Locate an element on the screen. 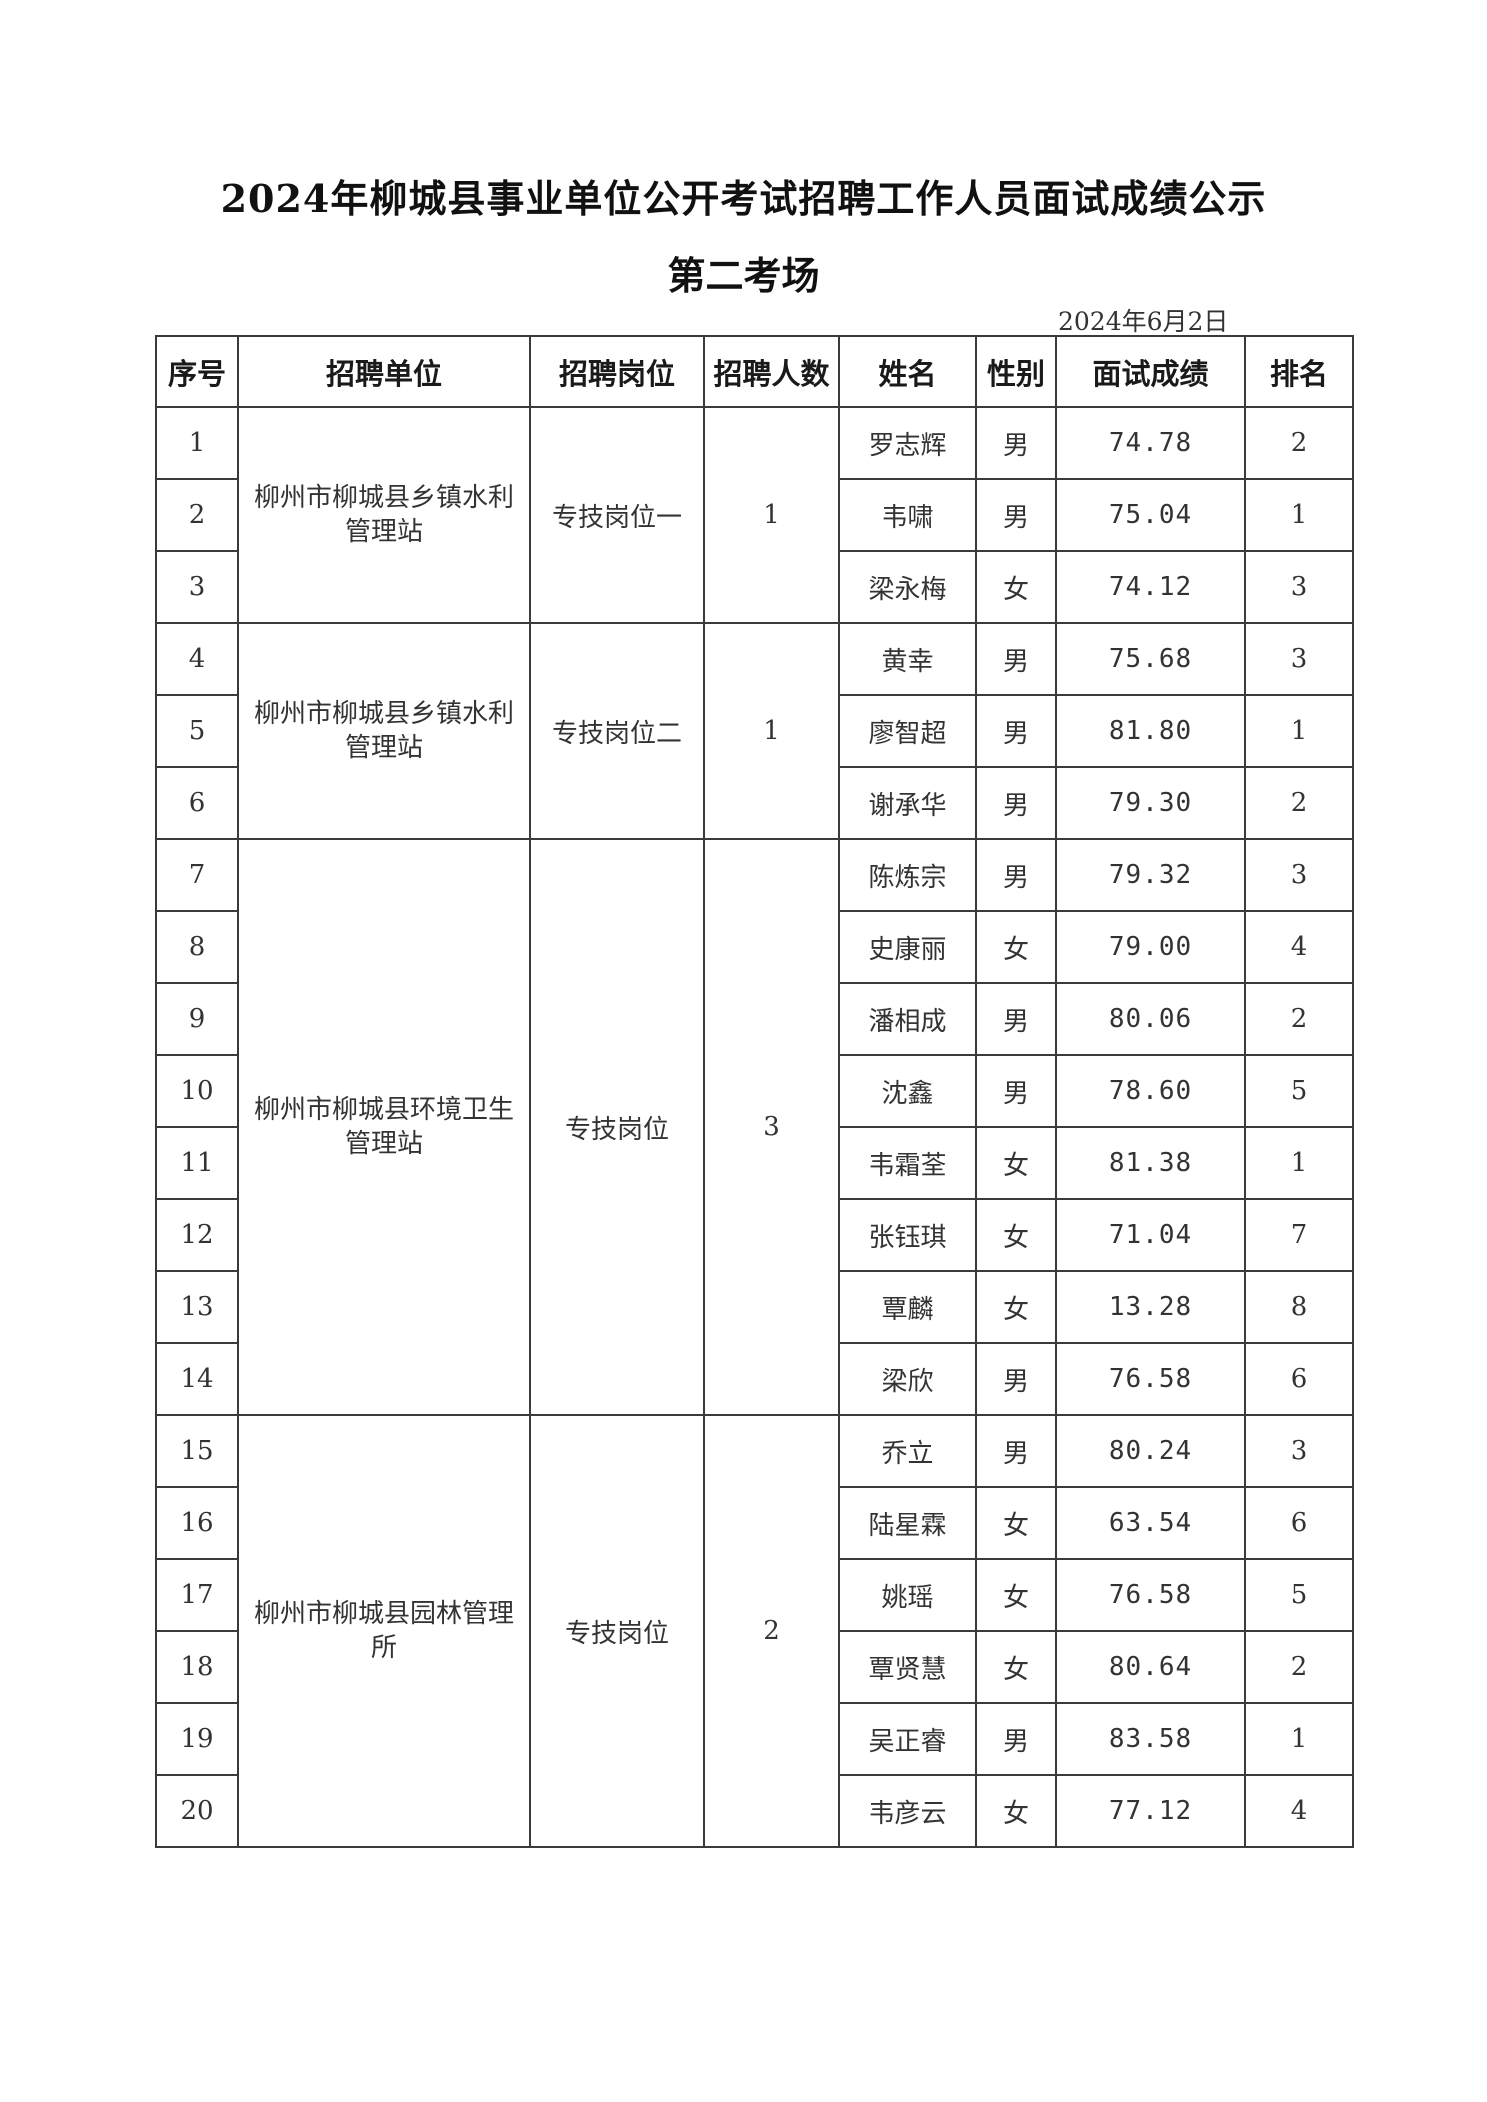 The height and width of the screenshot is (2102, 1487). cell-name: 廖智超 is located at coordinates (907, 731).